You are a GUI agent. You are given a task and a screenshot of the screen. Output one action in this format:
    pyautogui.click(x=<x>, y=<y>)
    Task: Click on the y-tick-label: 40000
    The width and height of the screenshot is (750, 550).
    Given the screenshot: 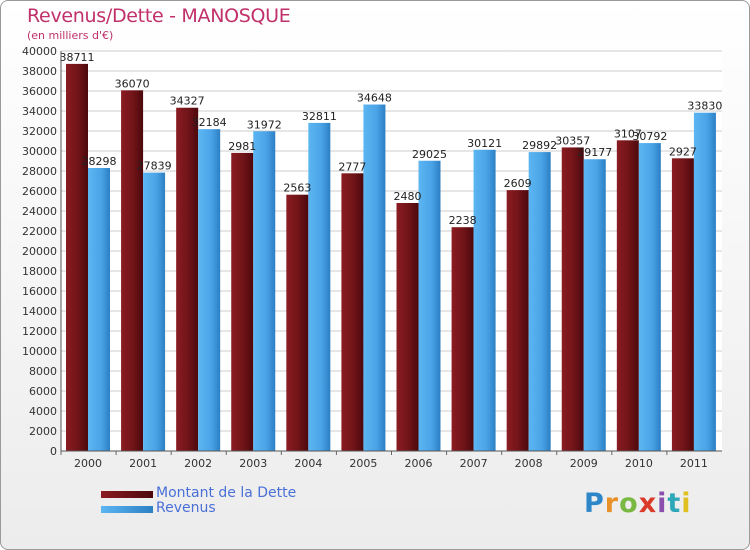 What is the action you would take?
    pyautogui.click(x=39, y=51)
    